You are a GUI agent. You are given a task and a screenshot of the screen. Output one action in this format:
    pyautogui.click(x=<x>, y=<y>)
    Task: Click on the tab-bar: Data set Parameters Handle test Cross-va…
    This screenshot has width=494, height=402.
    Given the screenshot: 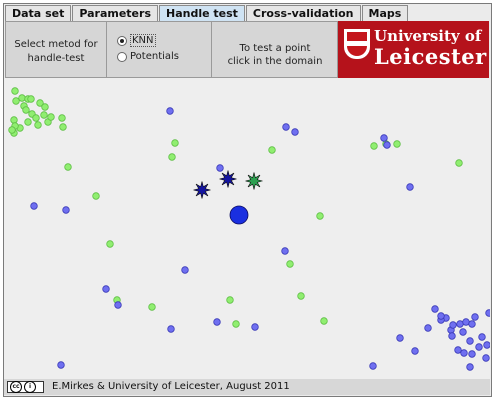 What is the action you would take?
    pyautogui.click(x=207, y=13)
    